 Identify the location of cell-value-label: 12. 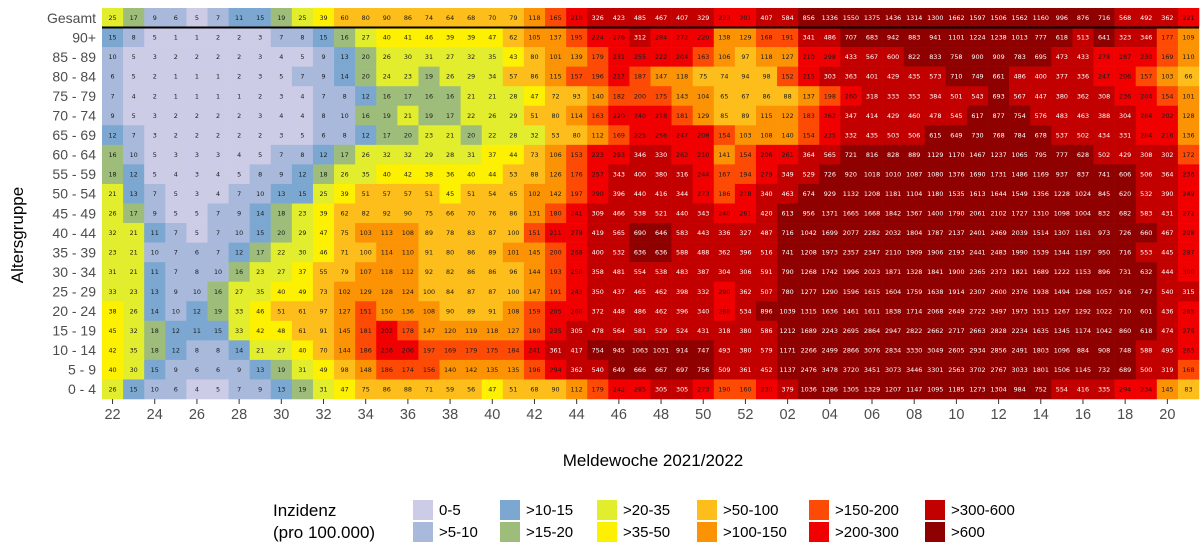
(197, 311).